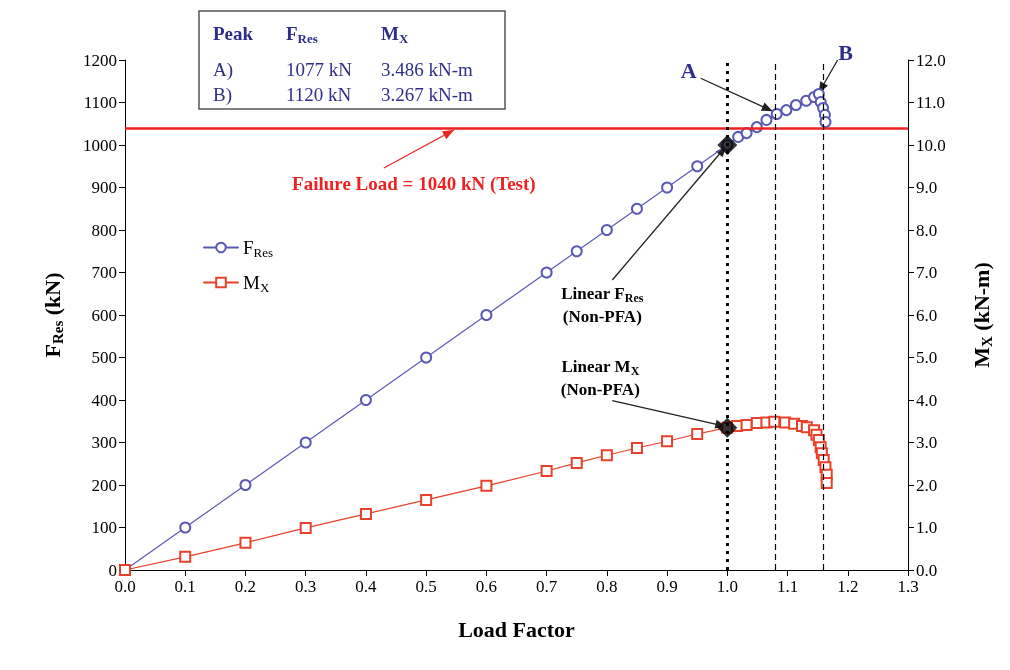  What do you see at coordinates (927, 315) in the screenshot?
I see `y2-tick-label: 6.0` at bounding box center [927, 315].